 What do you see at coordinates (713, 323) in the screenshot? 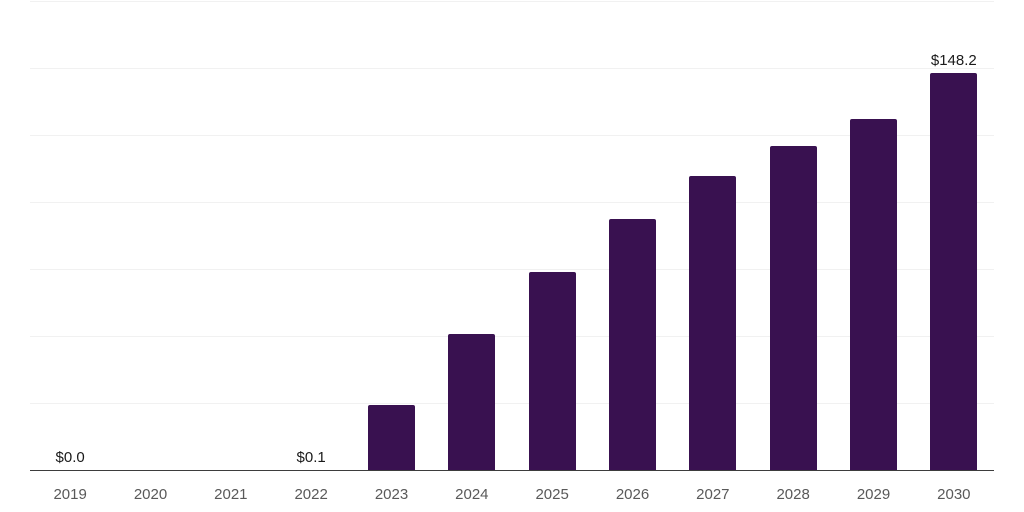
I see `bar-2027` at bounding box center [713, 323].